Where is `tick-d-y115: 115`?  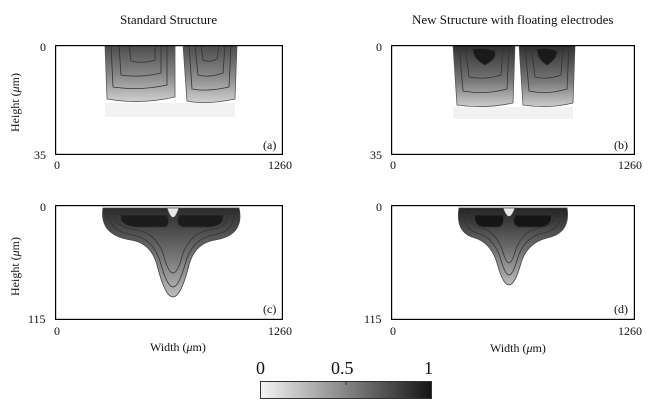
tick-d-y115: 115 is located at coordinates (373, 319).